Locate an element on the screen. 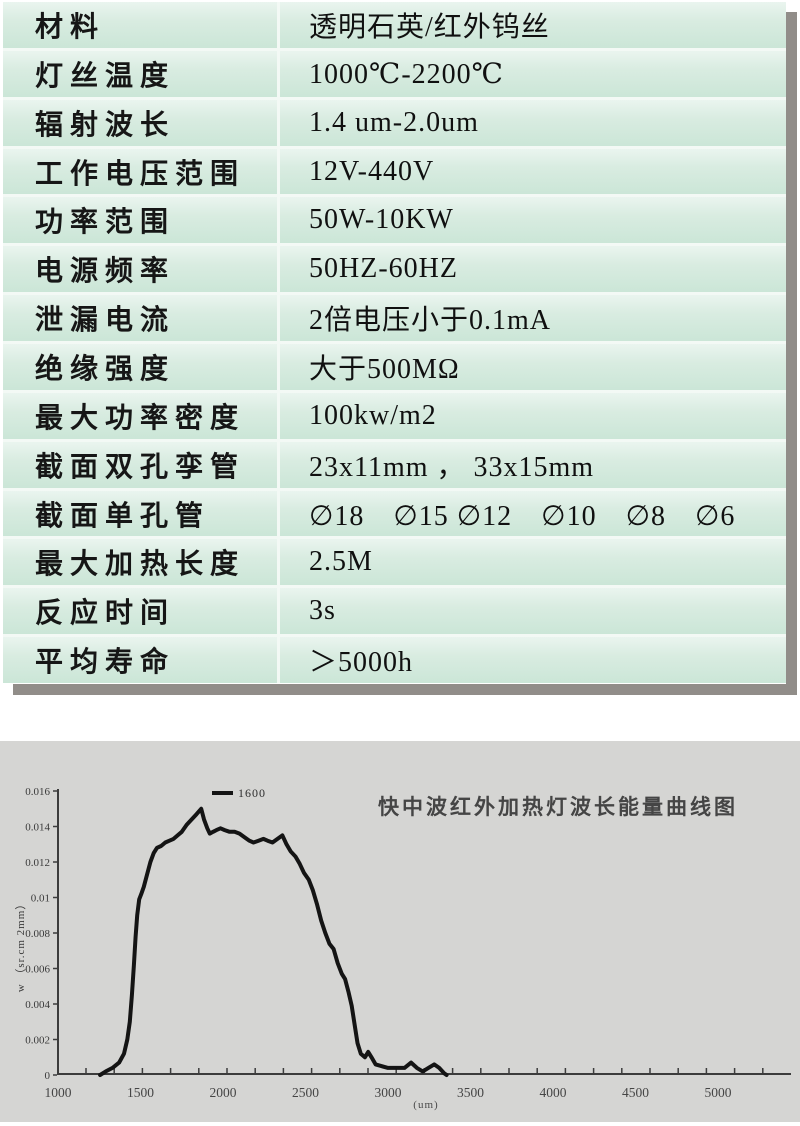  x-tick-label: 5000 is located at coordinates (718, 1092).